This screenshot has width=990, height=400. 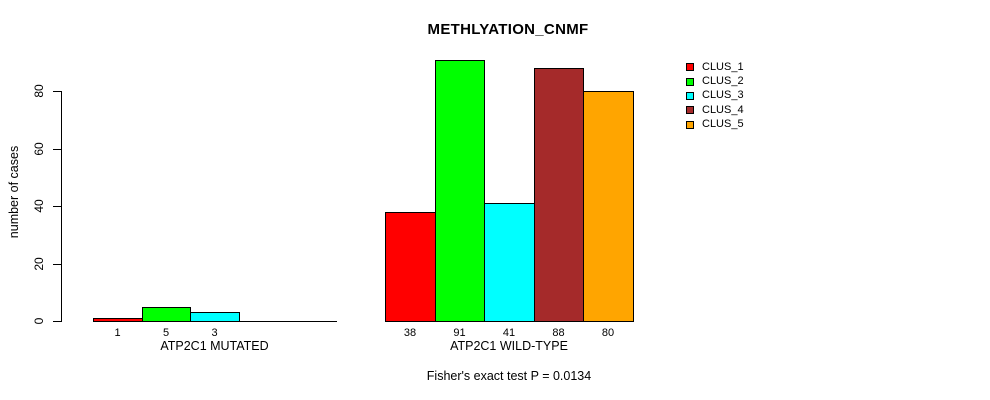 I want to click on chart-title: METHLYATION_CNMF, so click(x=508, y=29).